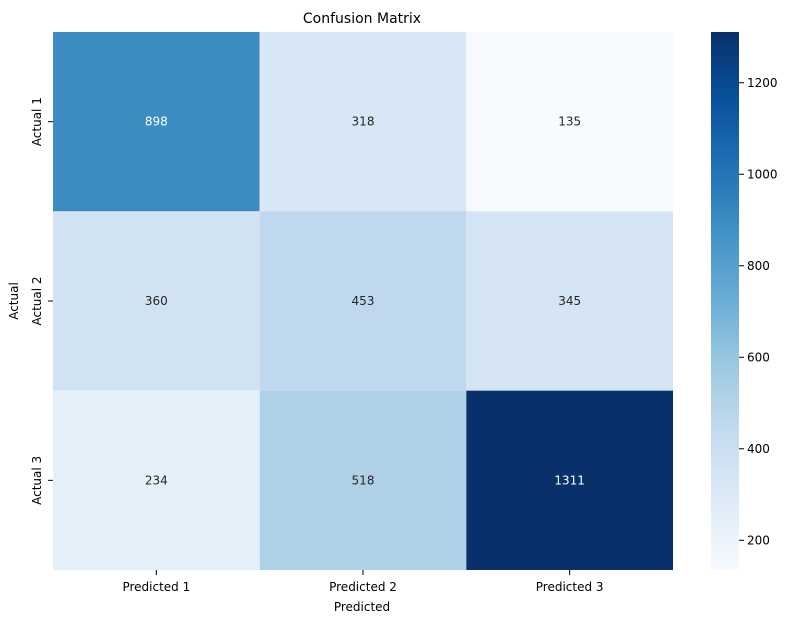  What do you see at coordinates (758, 449) in the screenshot?
I see `colorbar-tick-label-2: 400` at bounding box center [758, 449].